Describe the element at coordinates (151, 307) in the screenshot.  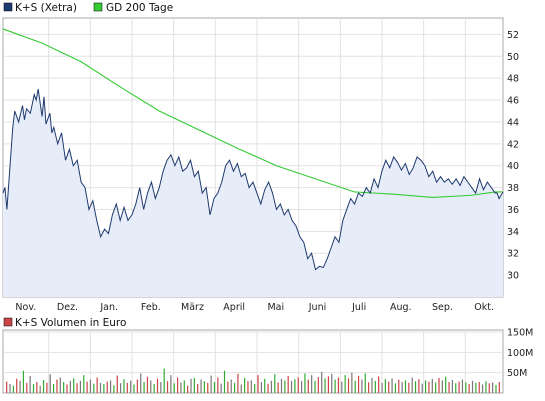
I see `price-x-tick-label: Feb.` at that location.